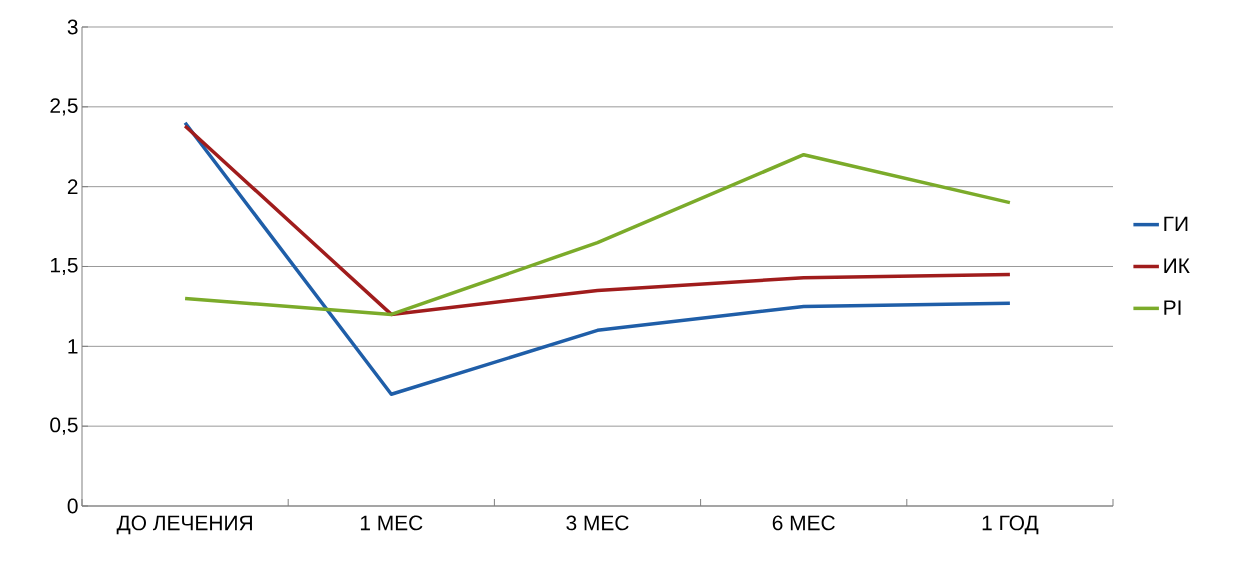 The height and width of the screenshot is (566, 1248). Describe the element at coordinates (1172, 307) in the screenshot. I see `legend-label: PI` at that location.